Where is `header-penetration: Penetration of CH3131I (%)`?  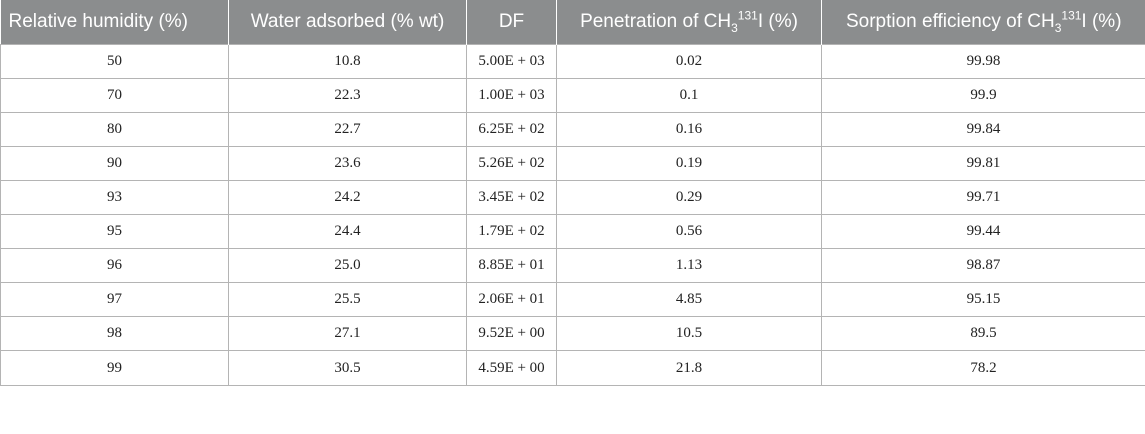 header-penetration: Penetration of CH3131I (%) is located at coordinates (689, 22).